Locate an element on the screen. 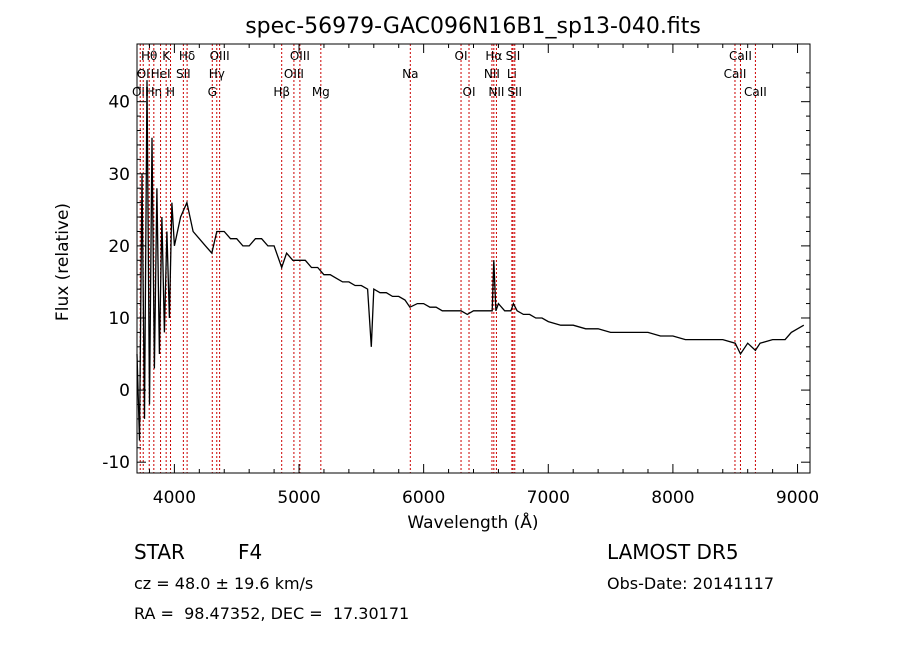 Image resolution: width=900 pixels, height=649 pixels. survey-name: LAMOST DR5 is located at coordinates (673, 552).